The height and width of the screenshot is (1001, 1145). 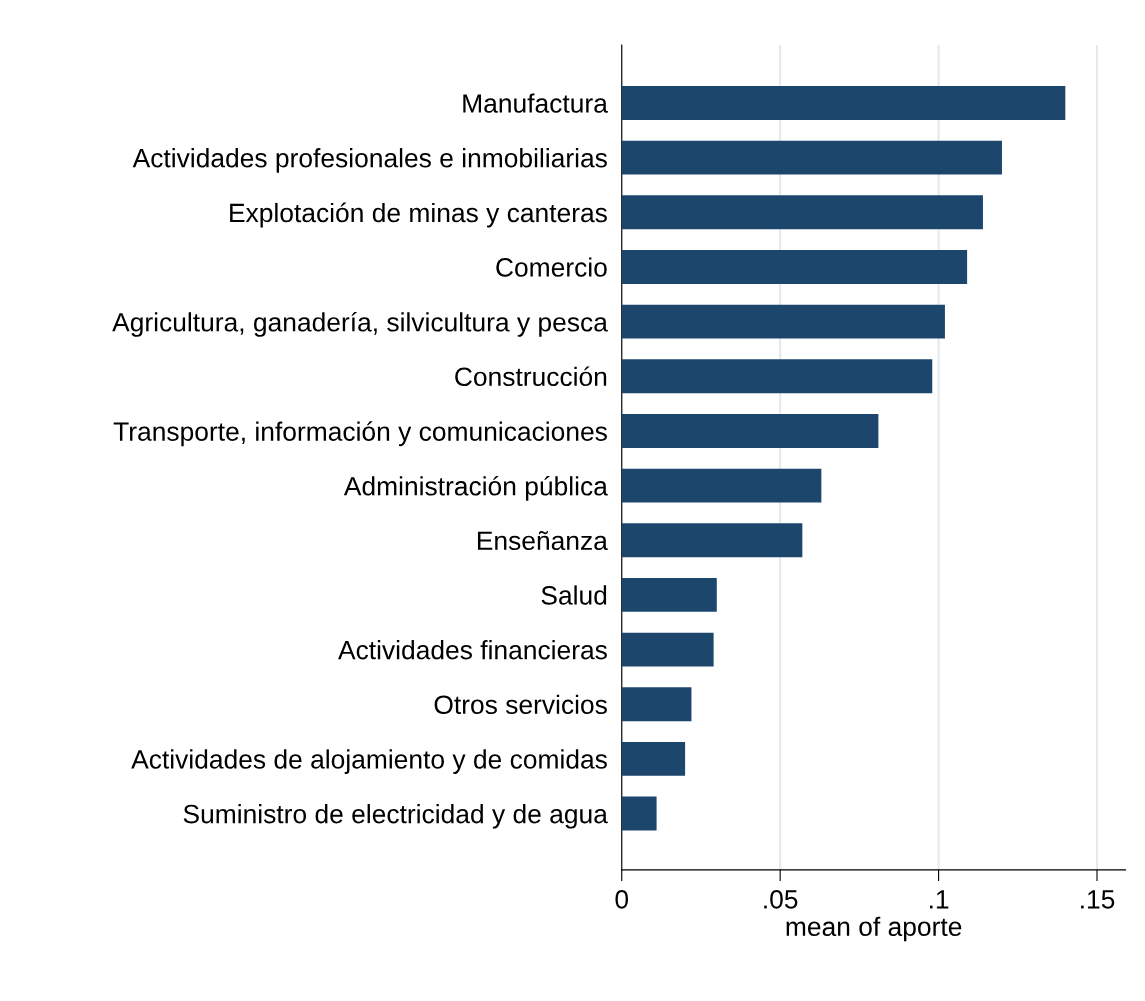 What do you see at coordinates (520, 704) in the screenshot?
I see `y-tick-label: Otros servicios` at bounding box center [520, 704].